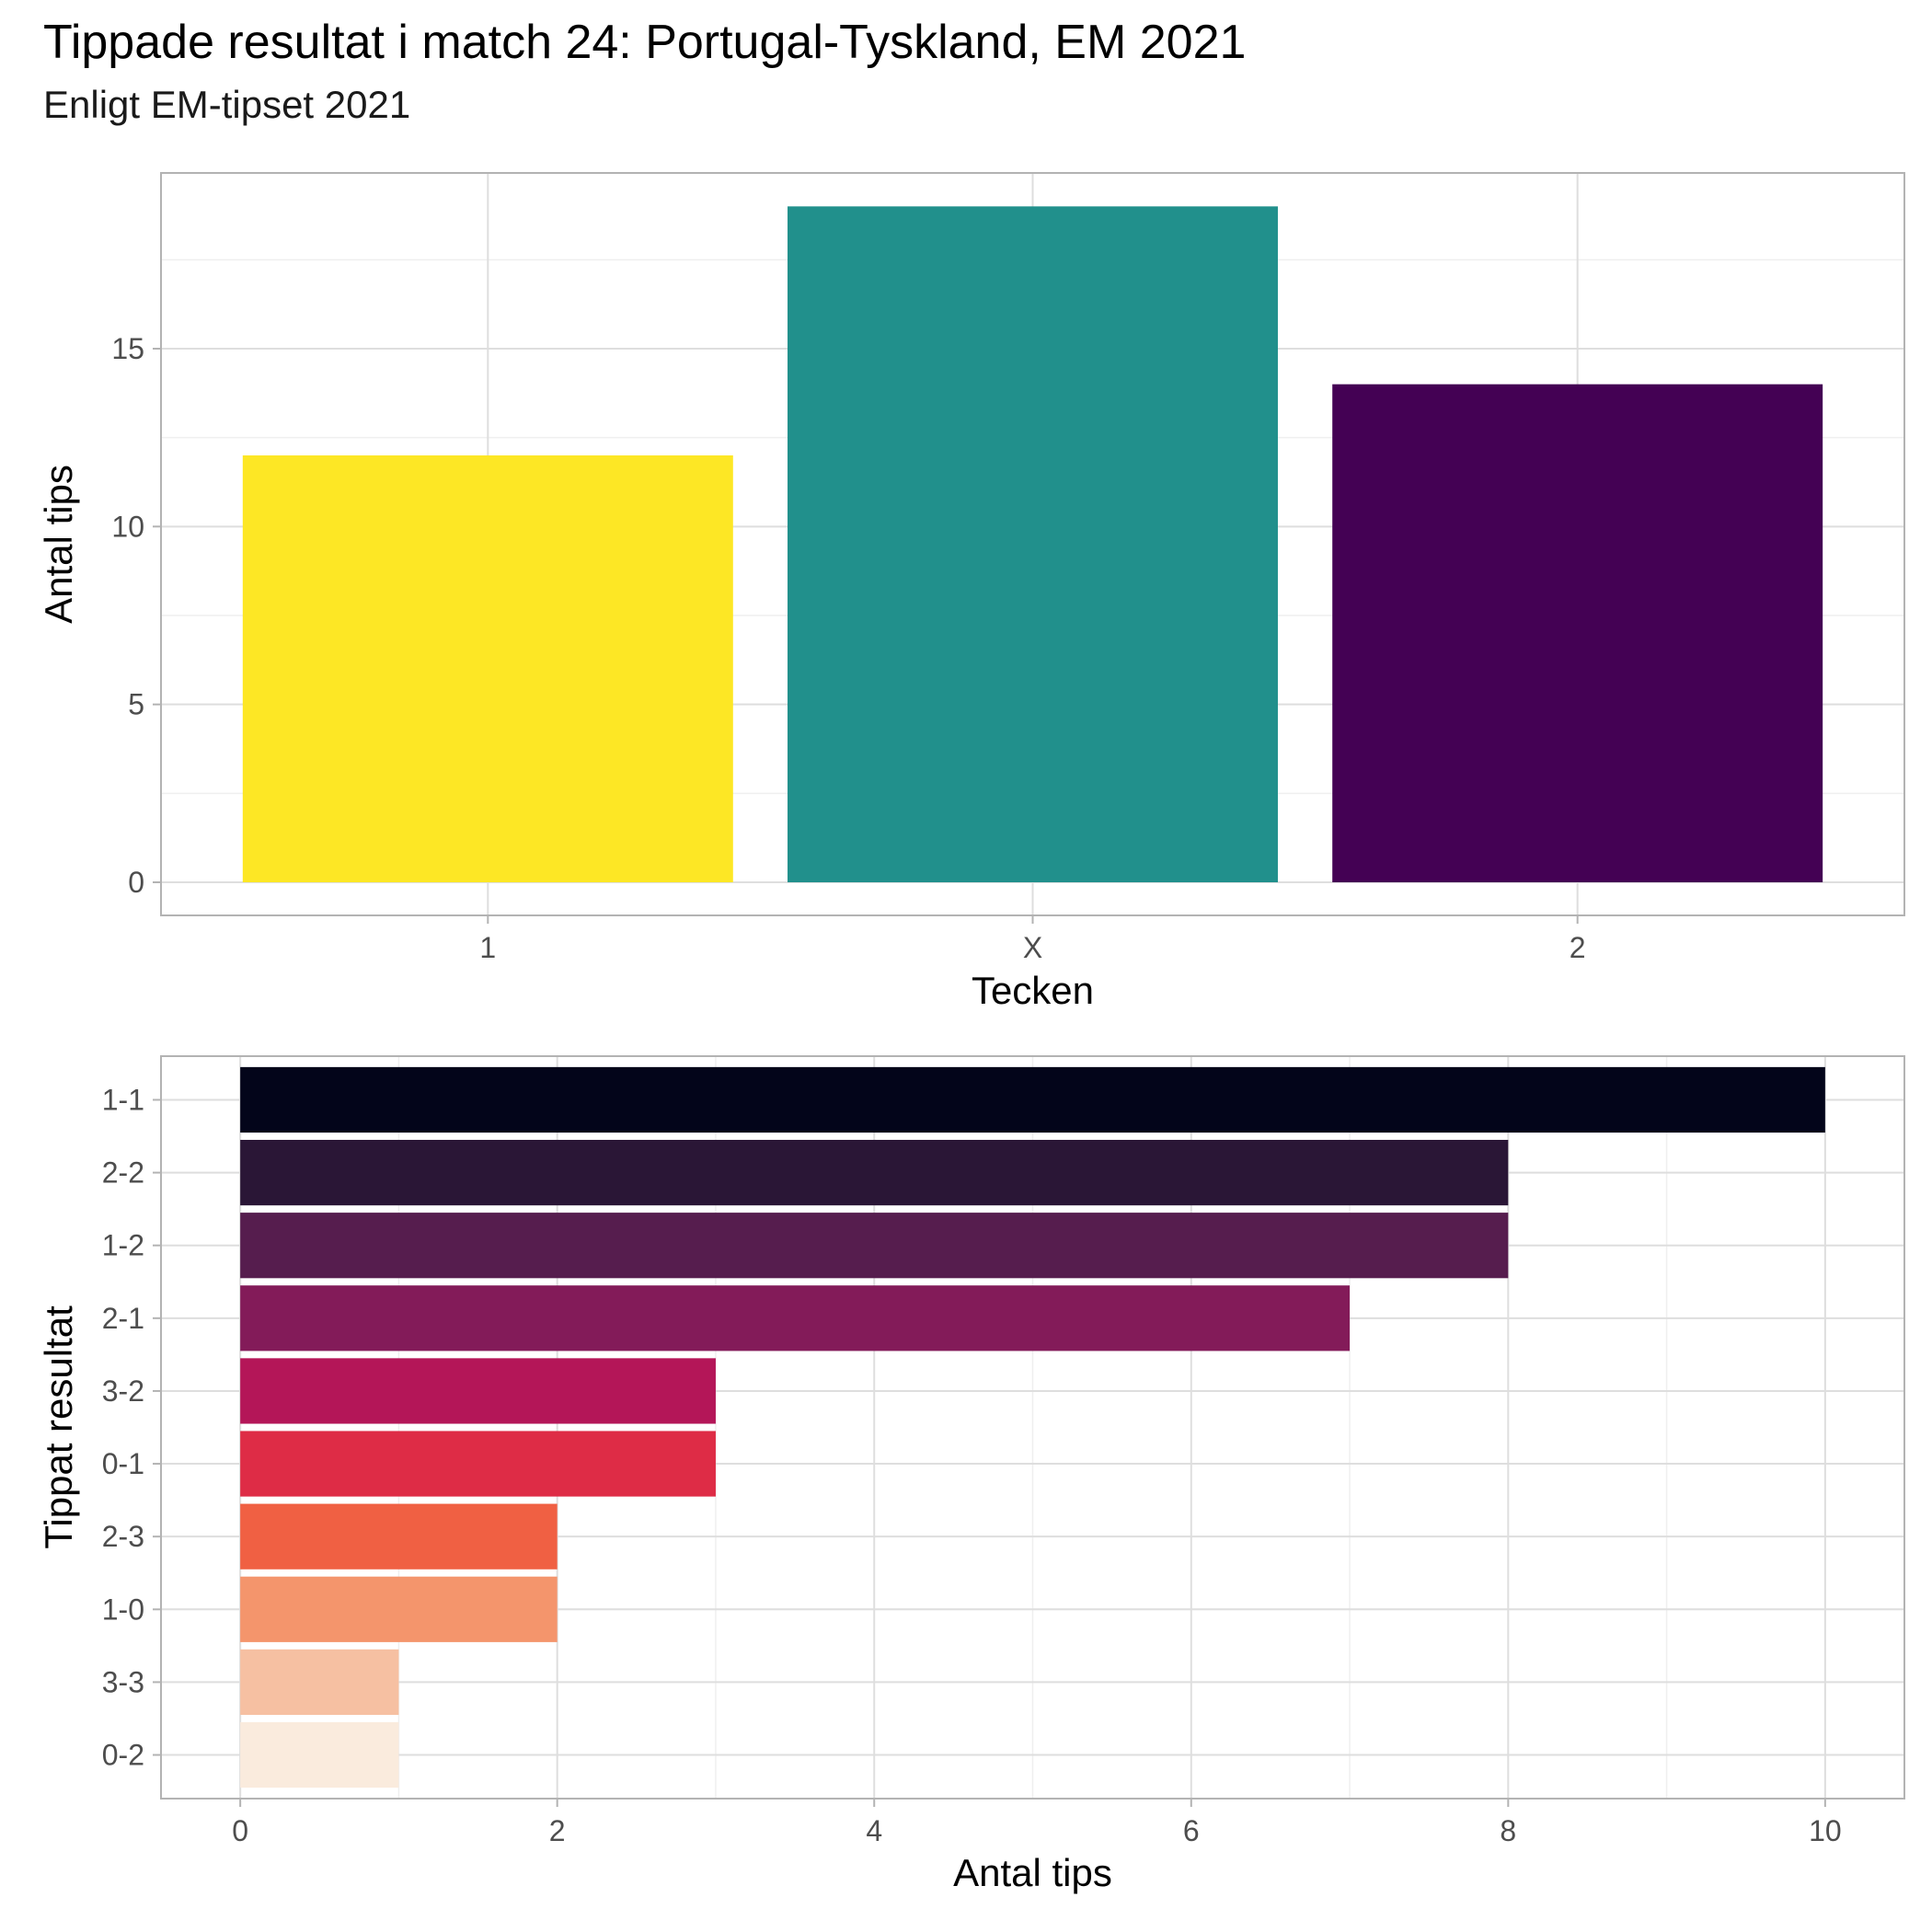 This screenshot has height=1932, width=1932. Describe the element at coordinates (240, 1830) in the screenshot. I see `x-tick-label: 0` at that location.